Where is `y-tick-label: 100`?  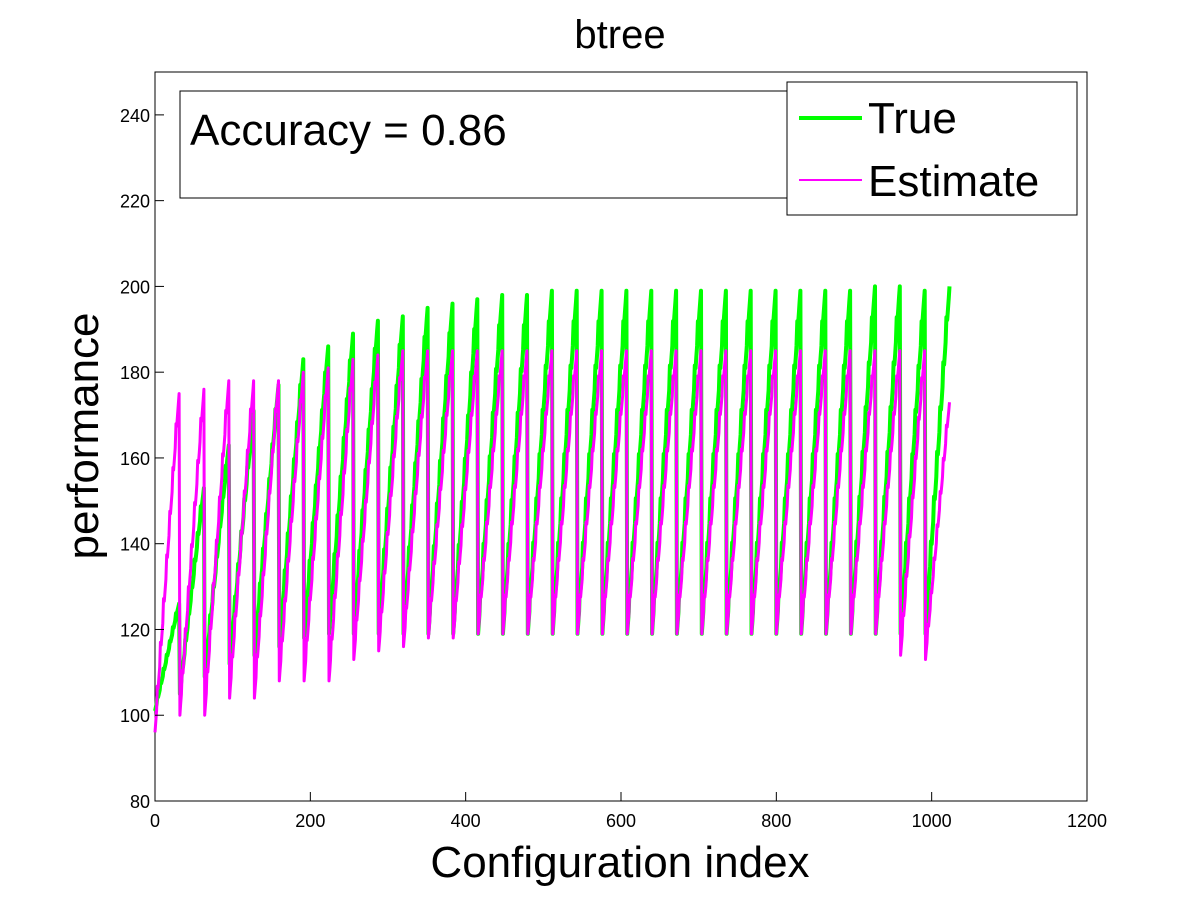
y-tick-label: 100 is located at coordinates (135, 716).